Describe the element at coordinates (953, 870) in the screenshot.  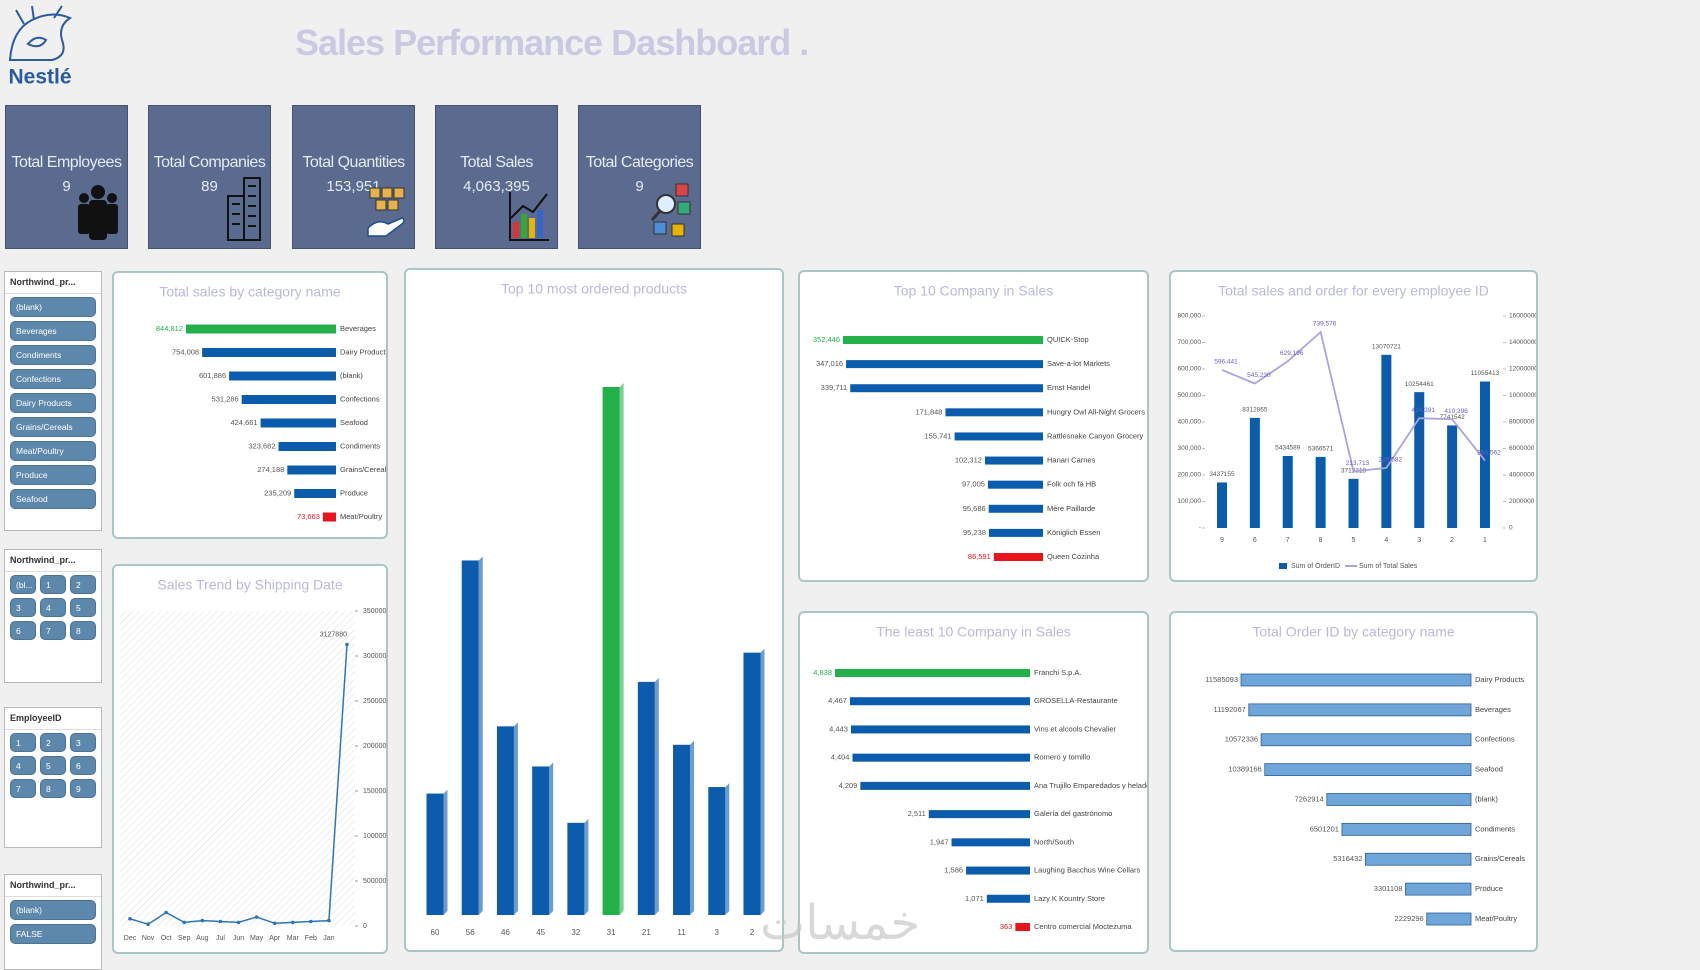
I see `value-label: 1,586` at that location.